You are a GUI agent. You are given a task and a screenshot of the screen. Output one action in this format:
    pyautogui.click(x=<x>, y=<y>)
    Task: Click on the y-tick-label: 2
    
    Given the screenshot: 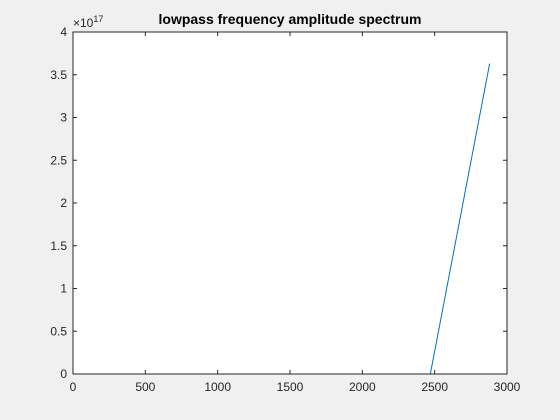 What is the action you would take?
    pyautogui.click(x=63, y=203)
    